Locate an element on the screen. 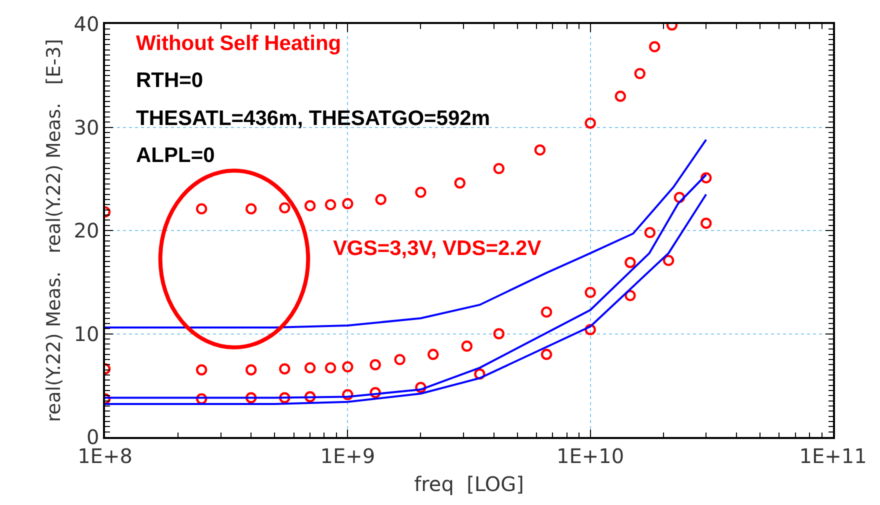 This screenshot has width=880, height=505. annotation: THESATL=436m, THESATGO=592m is located at coordinates (313, 118).